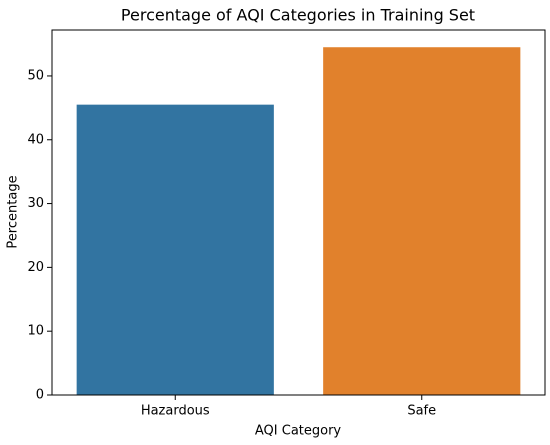  What do you see at coordinates (421, 411) in the screenshot?
I see `x-tick-label: Safe` at bounding box center [421, 411].